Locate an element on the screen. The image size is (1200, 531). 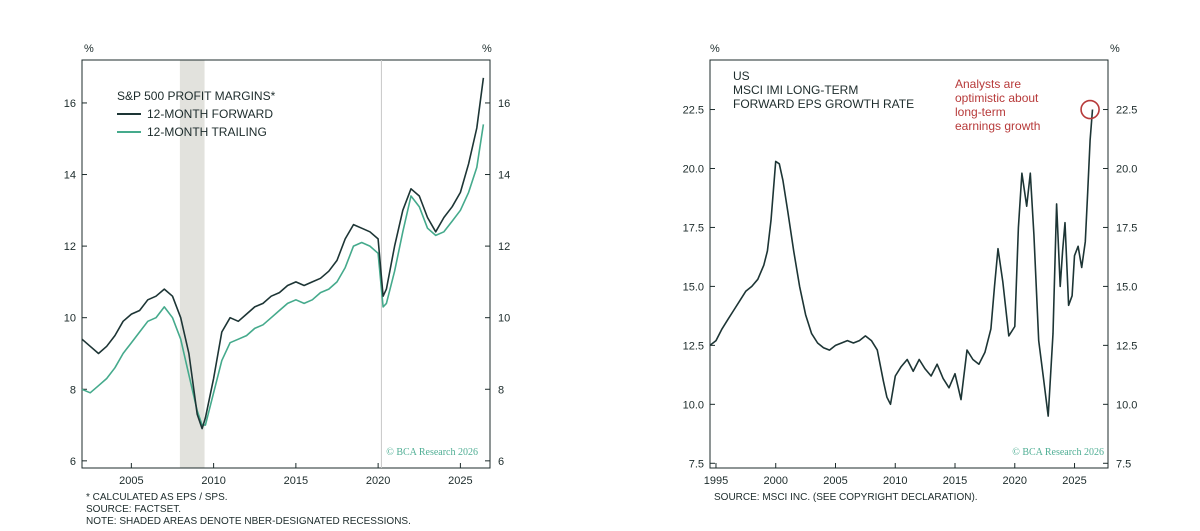
y-tick-label-left-3: 12 is located at coordinates (70, 247).